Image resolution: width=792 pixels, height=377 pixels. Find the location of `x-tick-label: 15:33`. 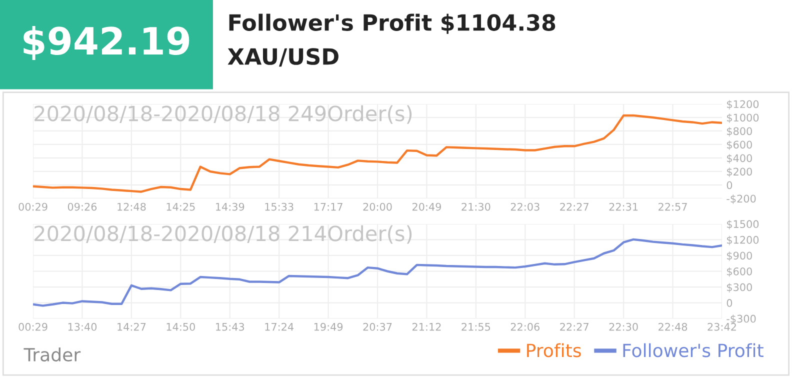

x-tick-label: 15:33 is located at coordinates (279, 206).